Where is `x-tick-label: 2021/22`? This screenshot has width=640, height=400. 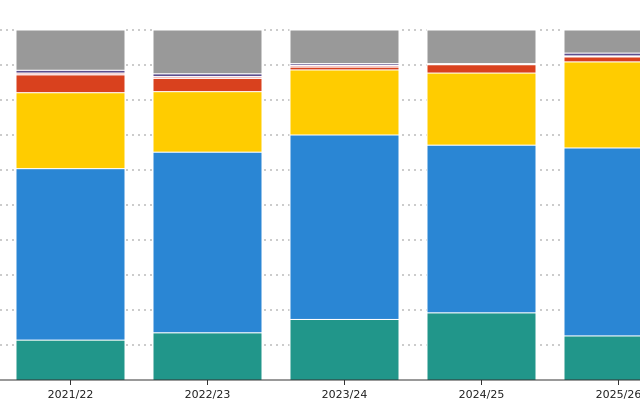 x-tick-label: 2021/22 is located at coordinates (71, 394).